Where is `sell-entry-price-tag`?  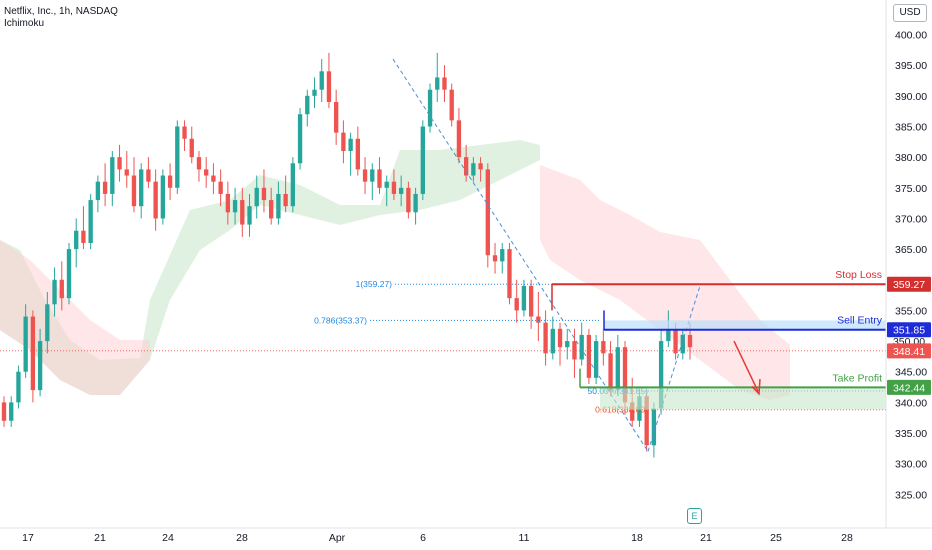
sell-entry-price-tag is located at coordinates (909, 330).